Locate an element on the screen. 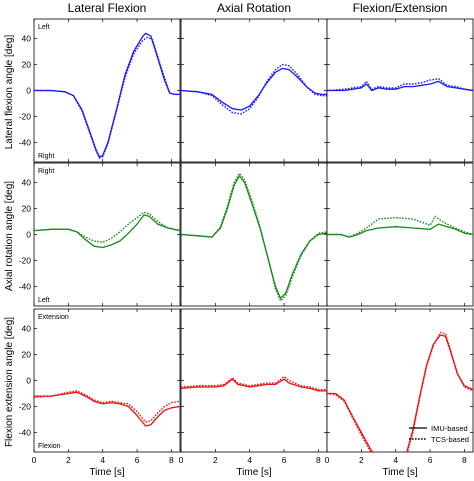 The height and width of the screenshot is (481, 474). corner-label-bottom: Right is located at coordinates (46, 156).